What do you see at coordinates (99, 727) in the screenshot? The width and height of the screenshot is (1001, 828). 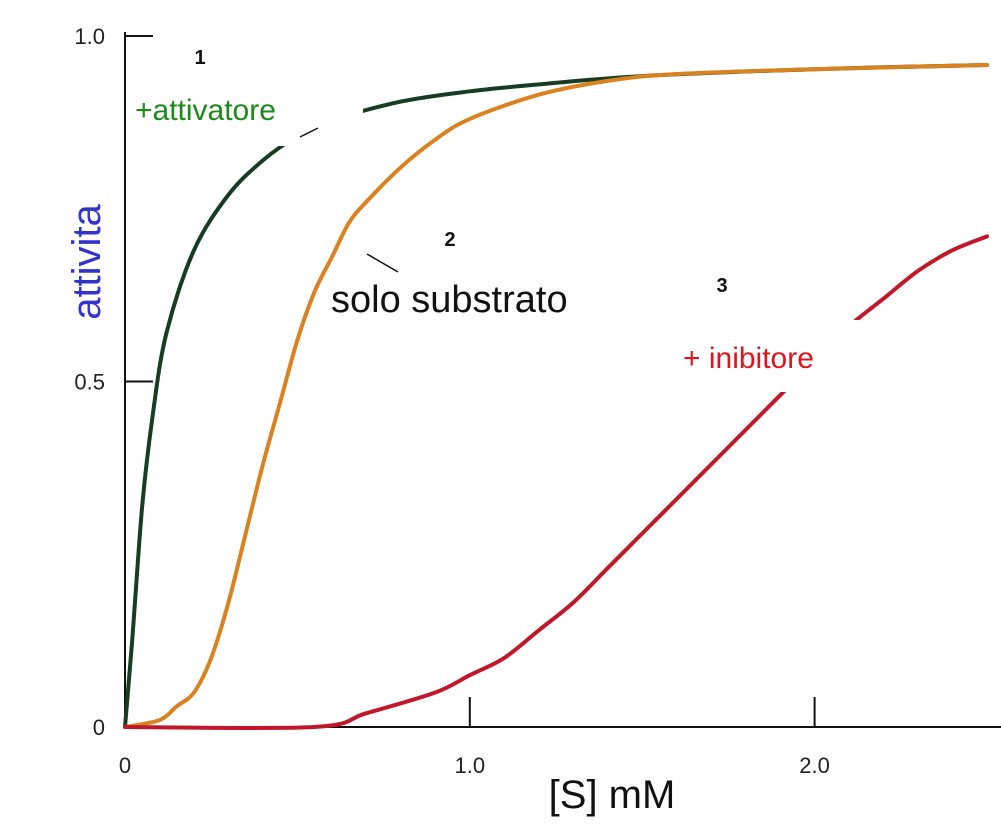 I see `y-tick-label: 0` at bounding box center [99, 727].